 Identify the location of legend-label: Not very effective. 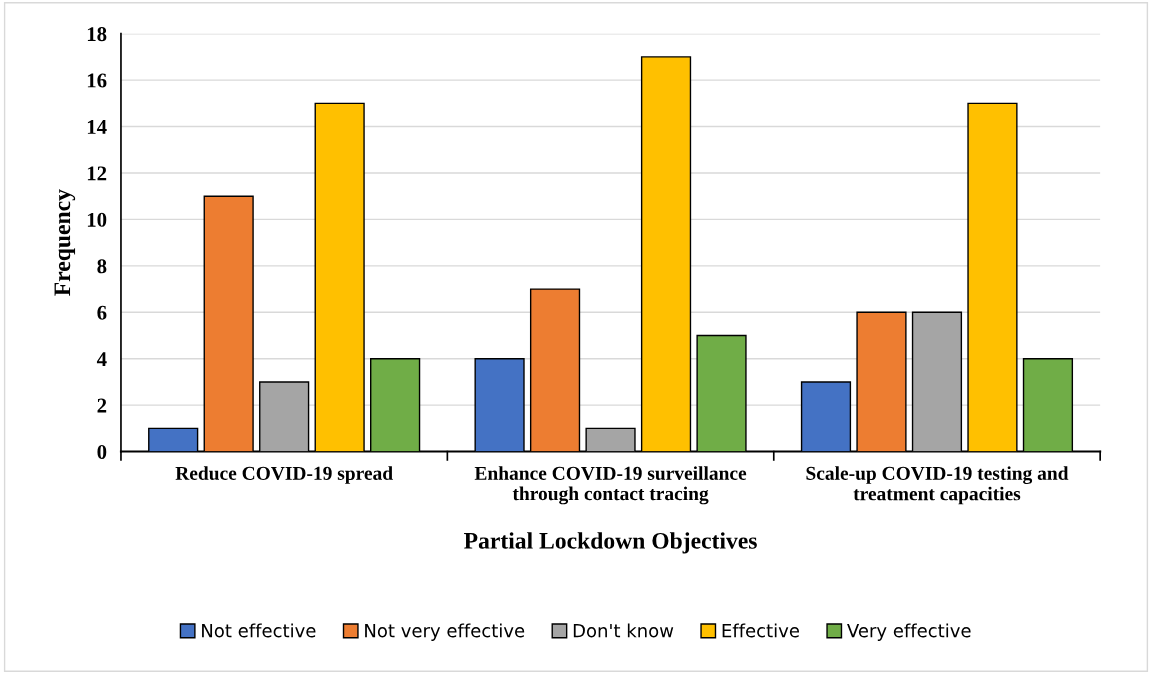
(445, 632).